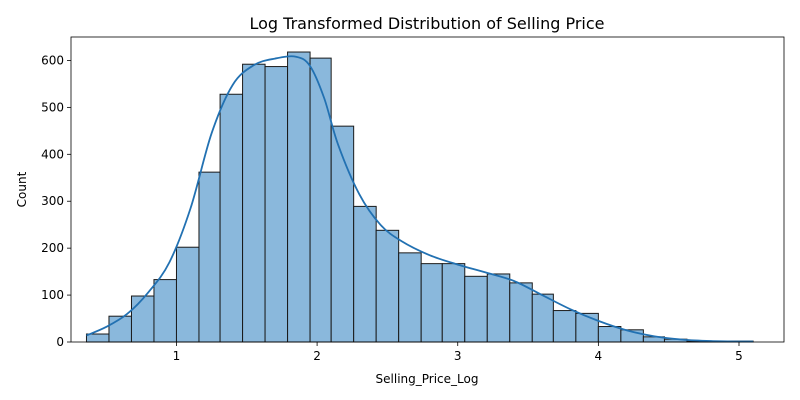 The width and height of the screenshot is (800, 400). I want to click on x-tick-label: 1, so click(177, 356).